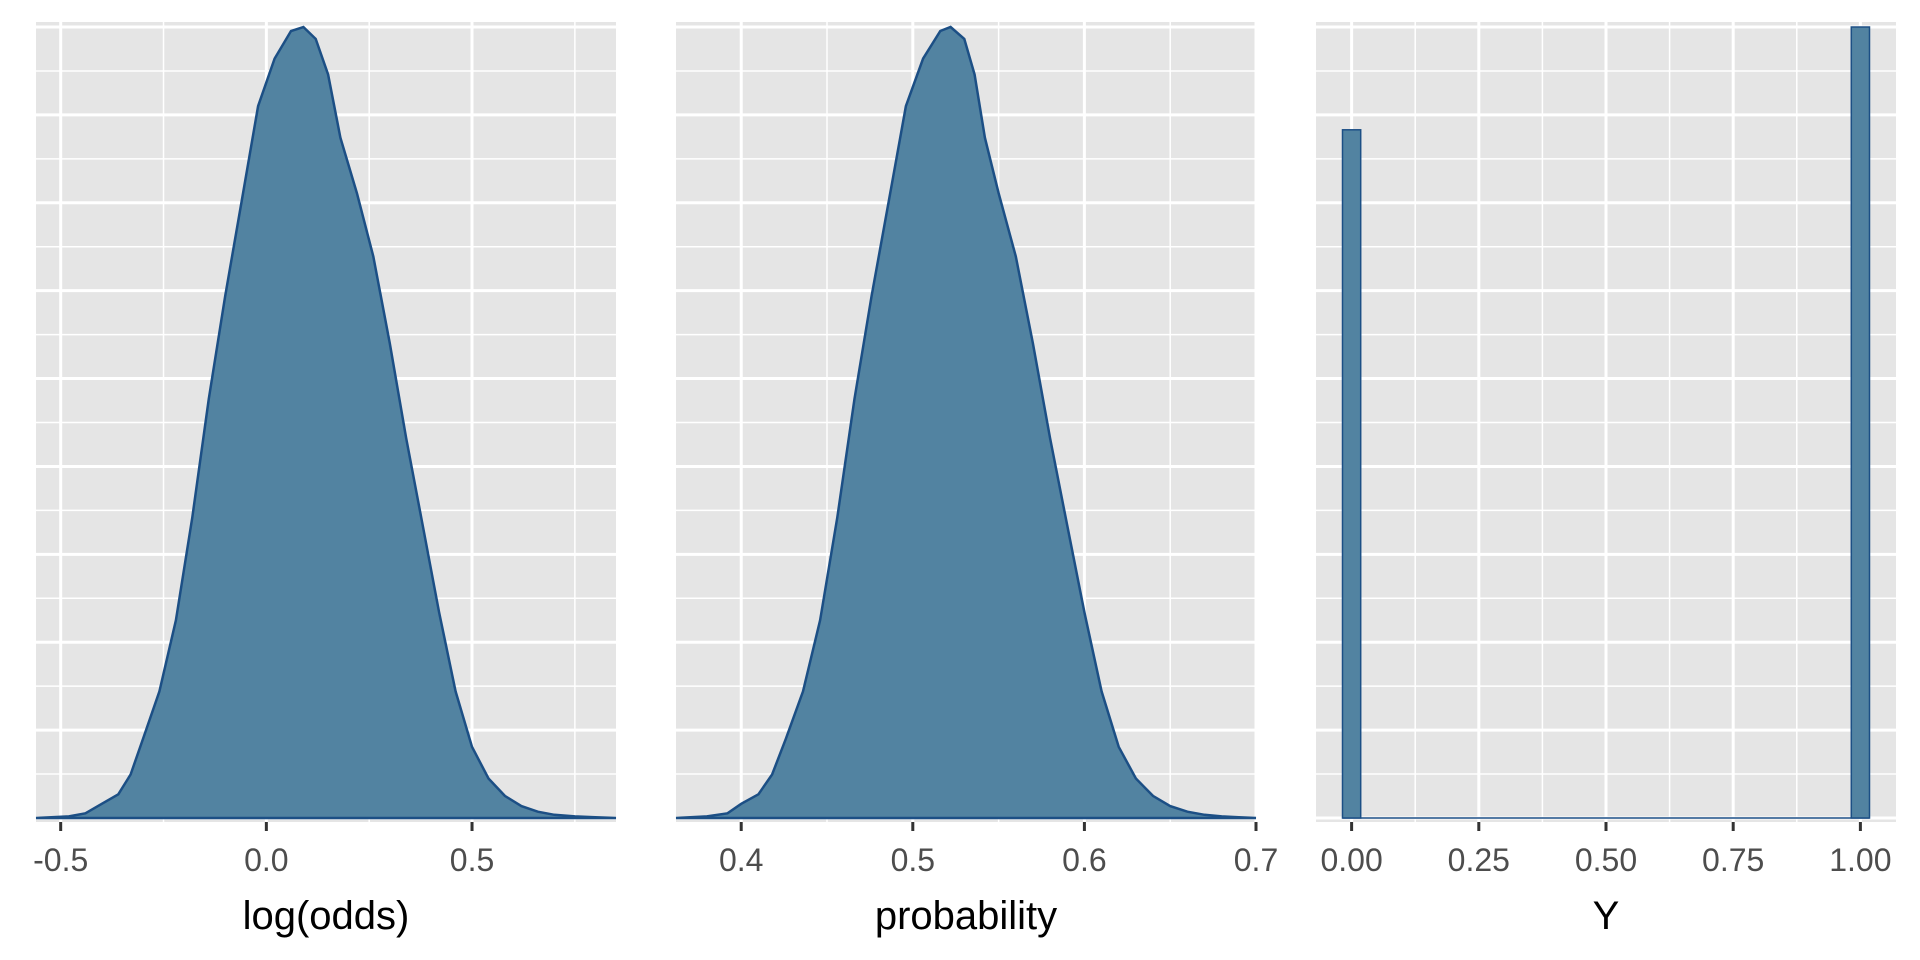  I want to click on x-tick-label: 0.7, so click(1256, 860).